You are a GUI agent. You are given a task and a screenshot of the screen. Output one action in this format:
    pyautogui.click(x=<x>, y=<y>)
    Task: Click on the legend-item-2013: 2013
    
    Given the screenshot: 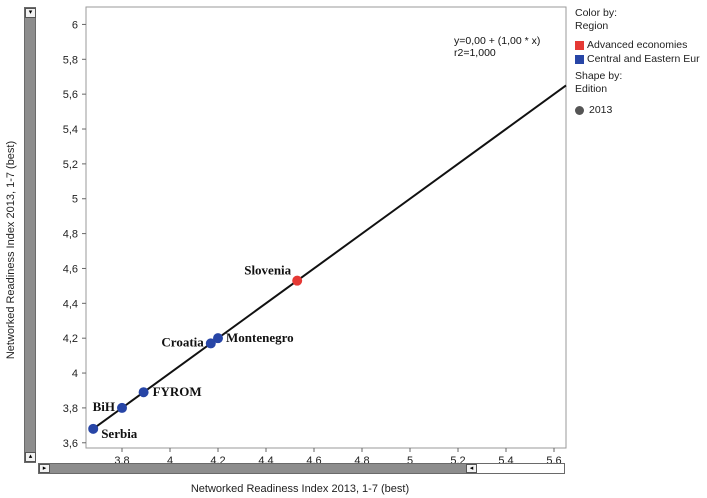 What is the action you would take?
    pyautogui.click(x=641, y=110)
    